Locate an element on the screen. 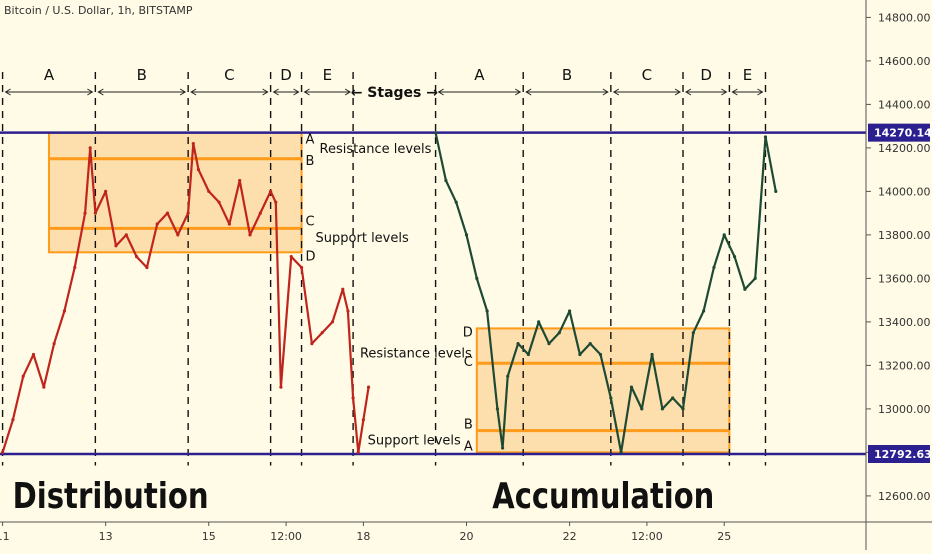 This screenshot has width=932, height=554. x-tick-label: 22 is located at coordinates (570, 536).